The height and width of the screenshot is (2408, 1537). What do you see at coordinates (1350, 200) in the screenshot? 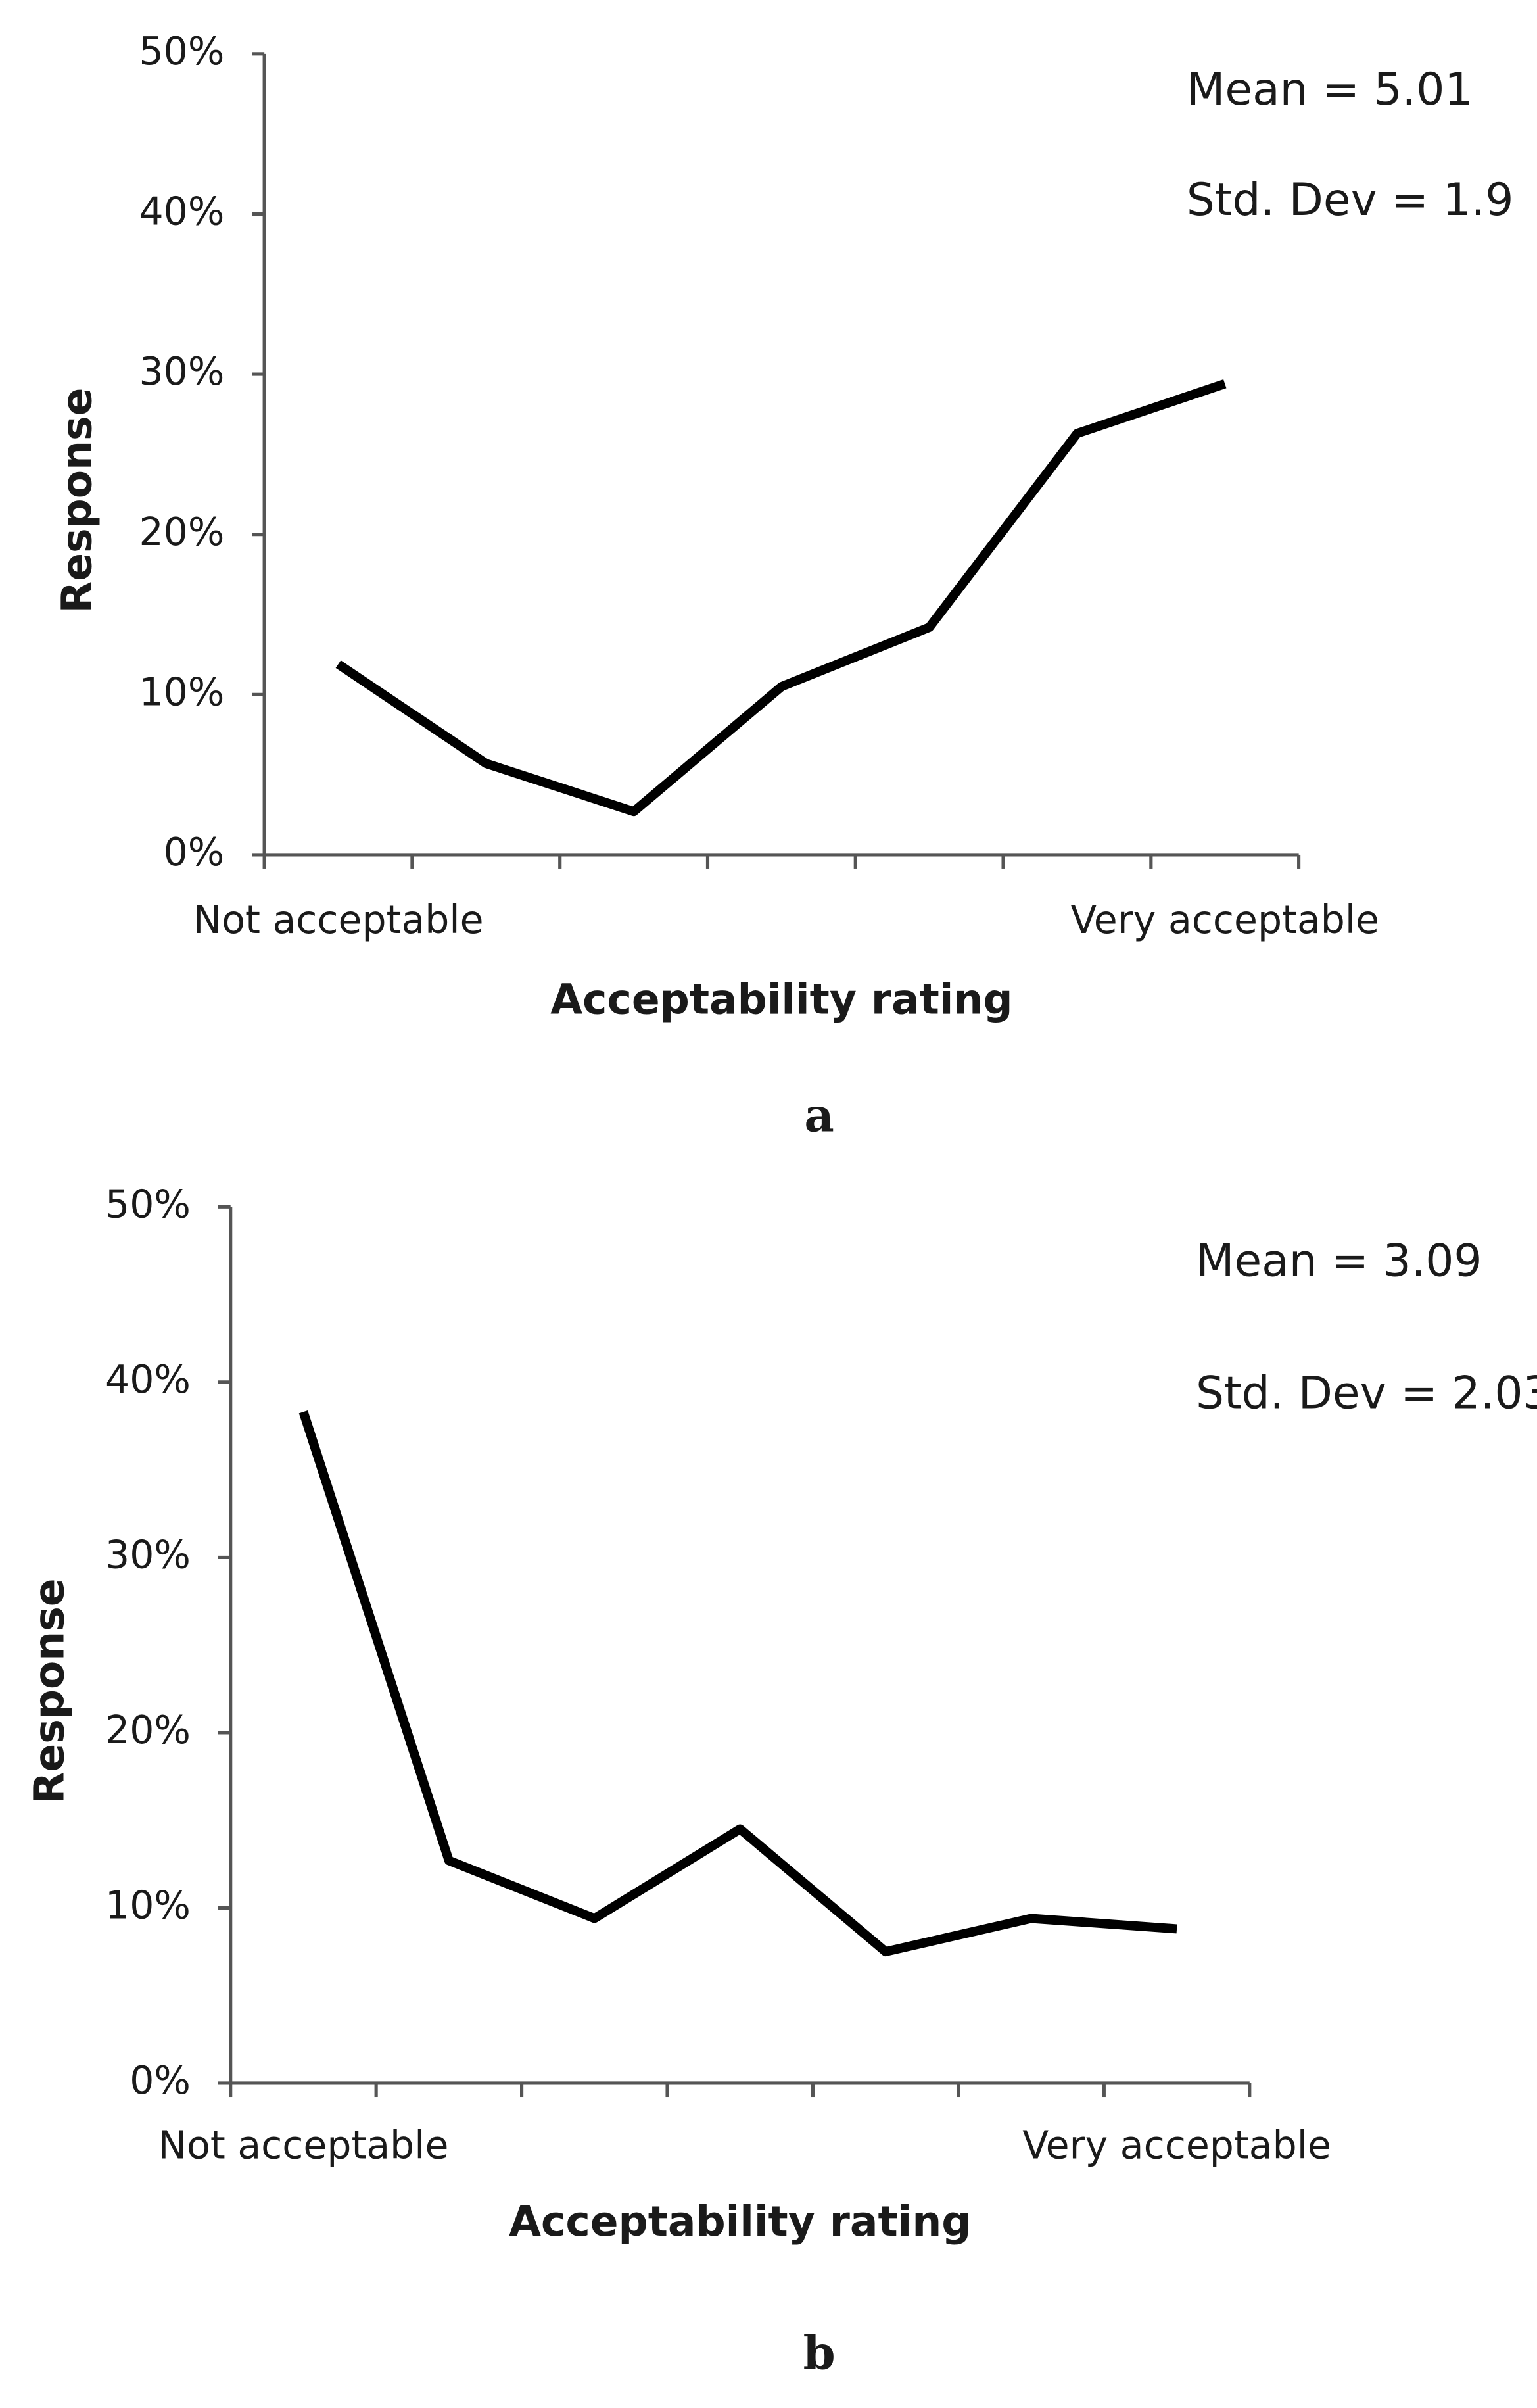
I see `annotation: Std. Dev = 1.9` at bounding box center [1350, 200].